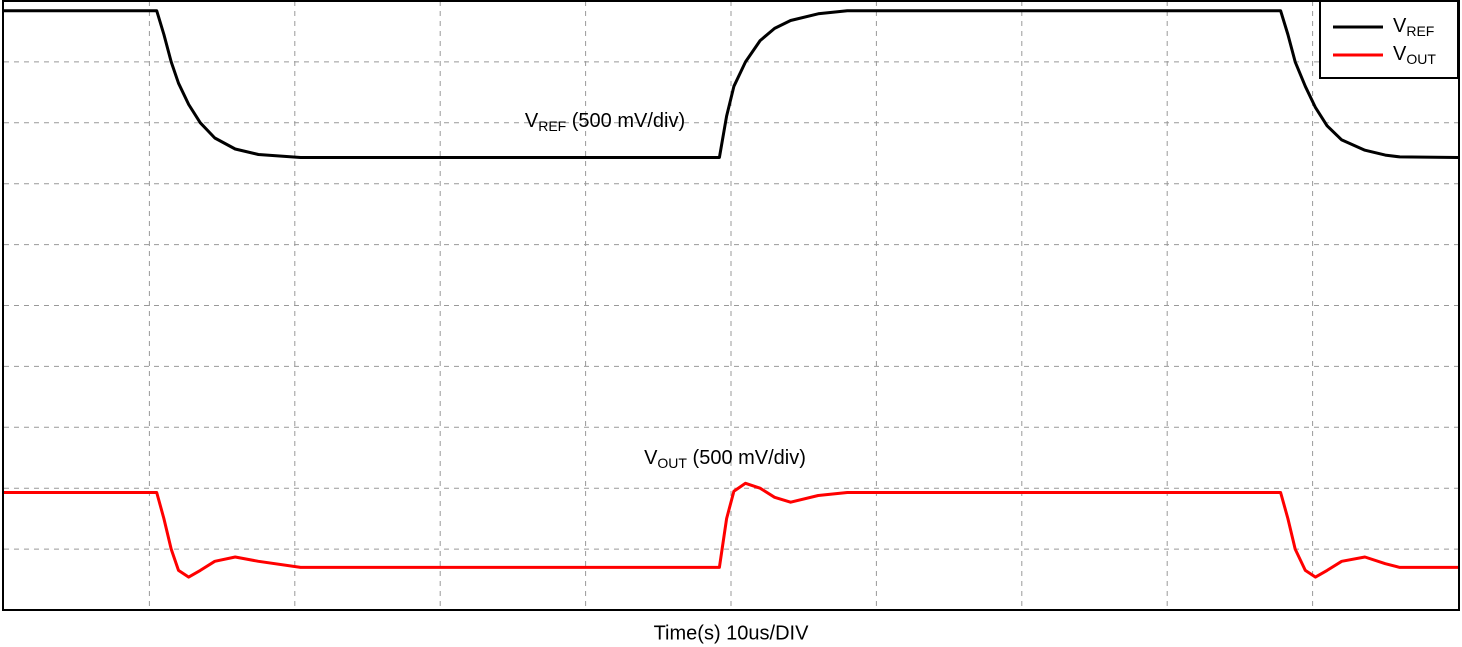 The height and width of the screenshot is (647, 1462). I want to click on annotation: VOUT (500 mV/div), so click(725, 458).